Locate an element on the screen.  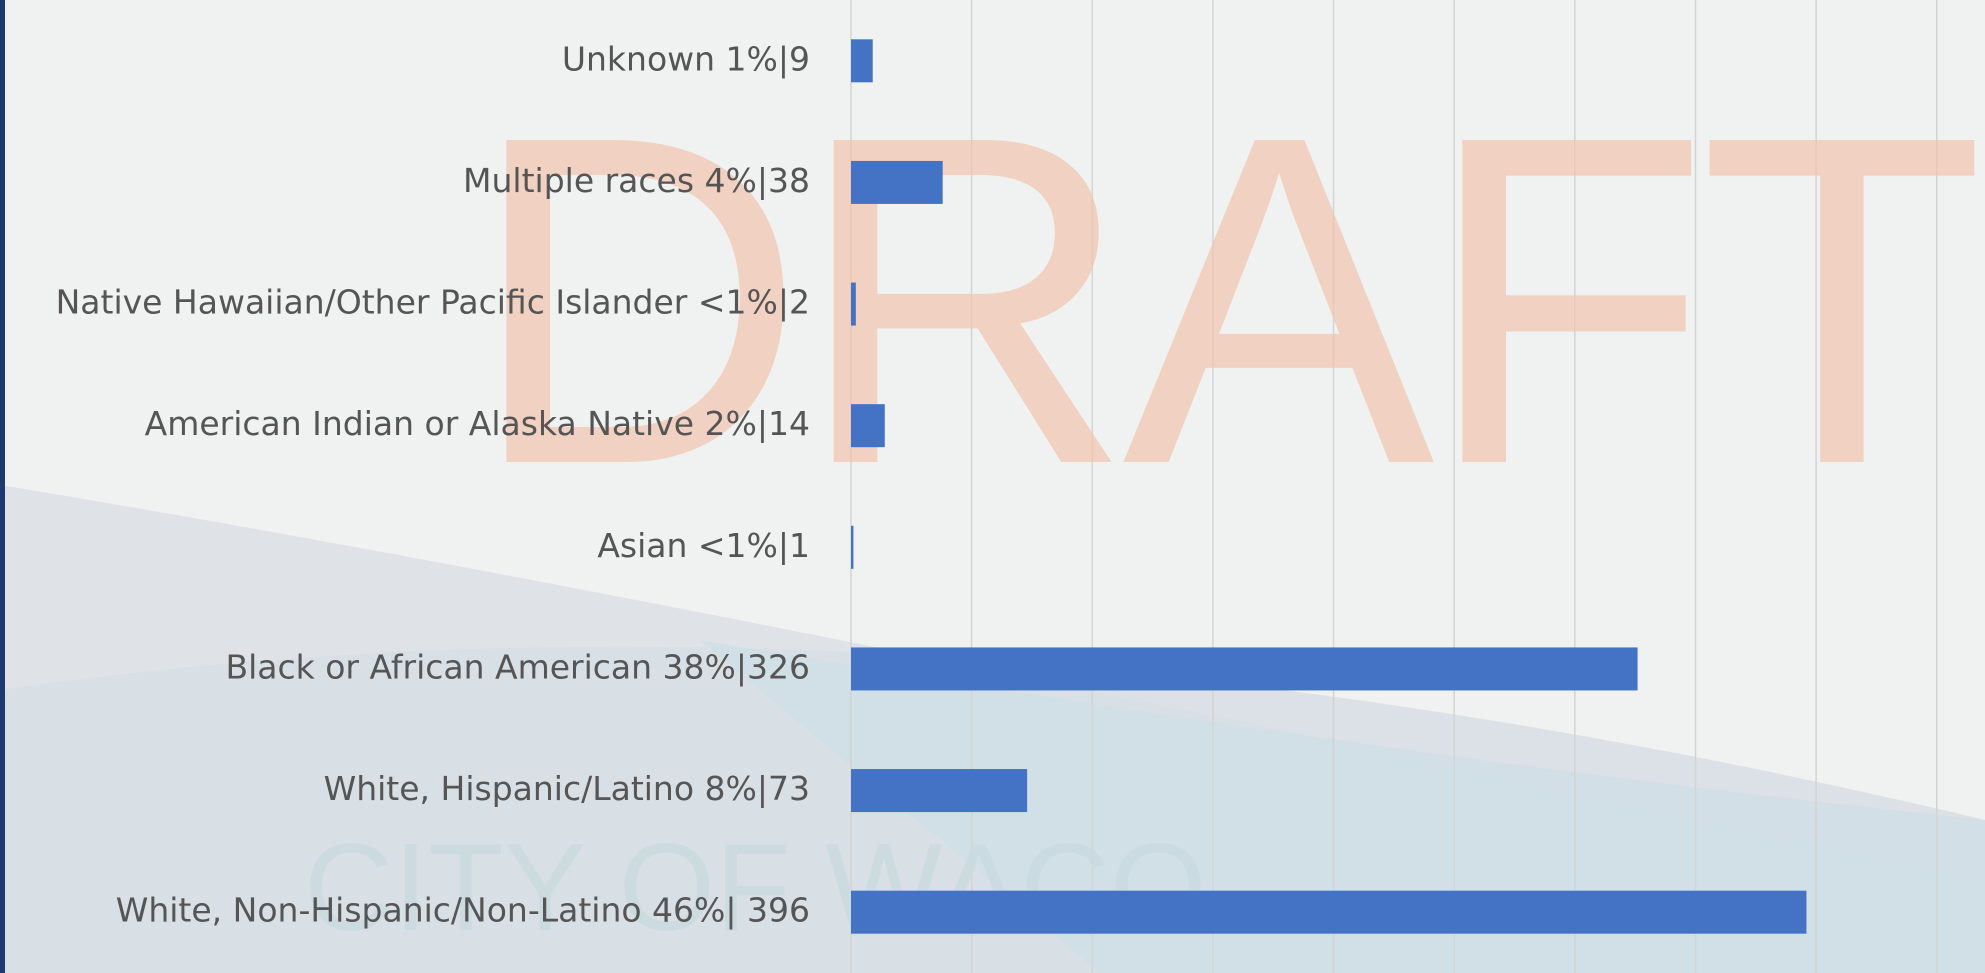
category-label: American Indian or Alaska Native 2%|14 is located at coordinates (477, 423).